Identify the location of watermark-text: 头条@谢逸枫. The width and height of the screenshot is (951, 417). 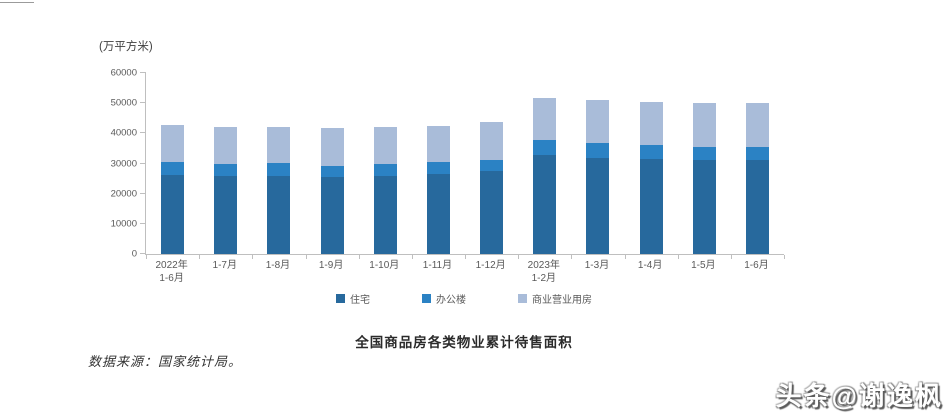
(859, 396).